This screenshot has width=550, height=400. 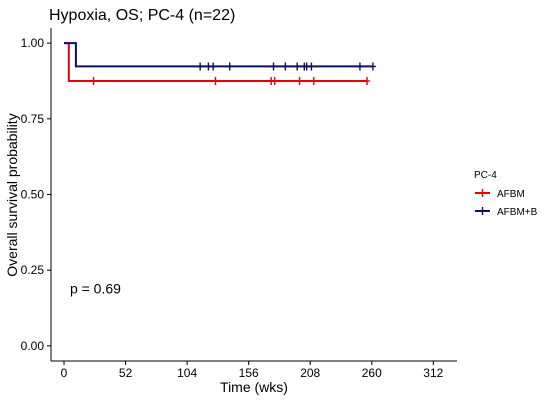 I want to click on series-afbm-b, so click(x=220, y=56).